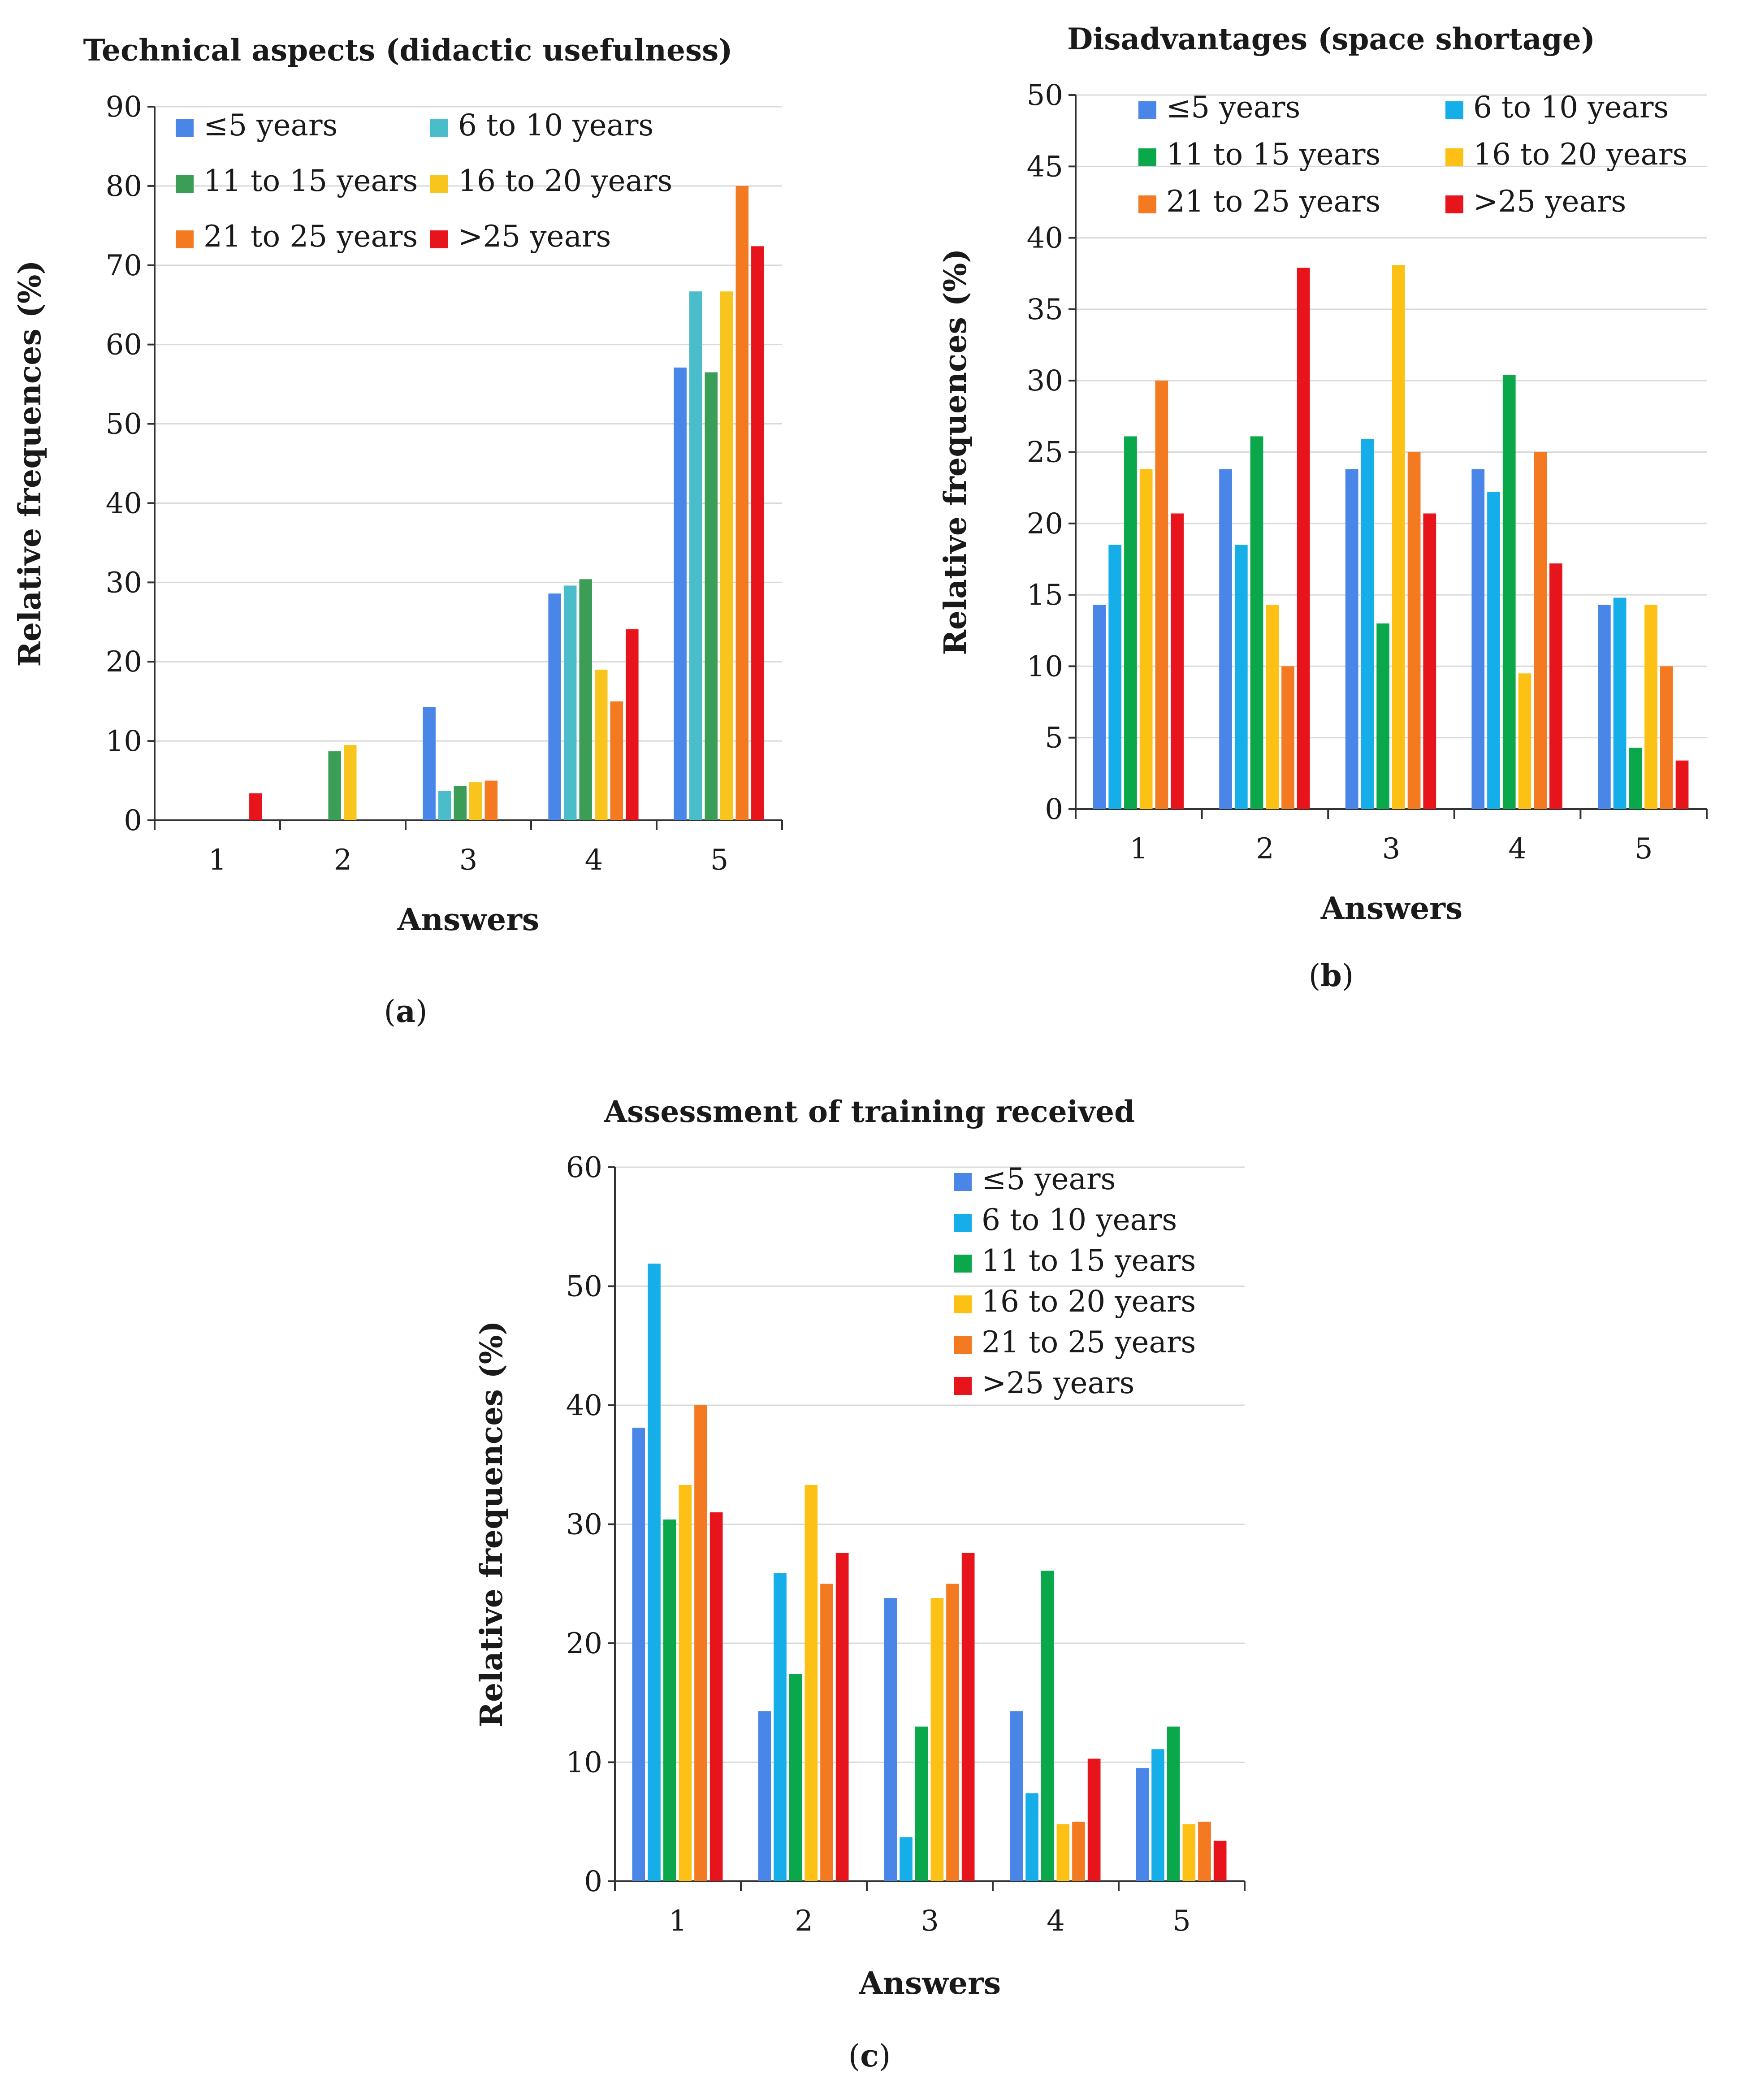 The height and width of the screenshot is (2100, 1739). What do you see at coordinates (1493, 650) in the screenshot?
I see `bar-b-cat4-s2` at bounding box center [1493, 650].